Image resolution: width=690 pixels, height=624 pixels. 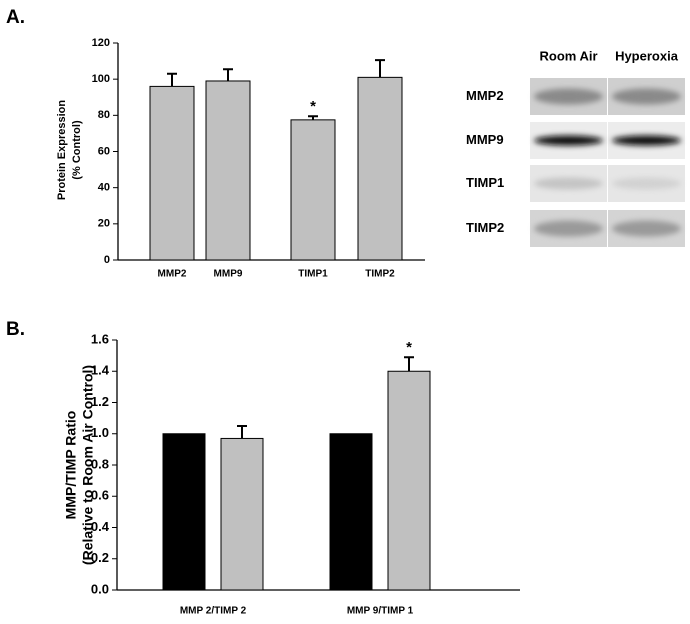 I want to click on y-axis-label: (% Control), so click(x=77, y=150).